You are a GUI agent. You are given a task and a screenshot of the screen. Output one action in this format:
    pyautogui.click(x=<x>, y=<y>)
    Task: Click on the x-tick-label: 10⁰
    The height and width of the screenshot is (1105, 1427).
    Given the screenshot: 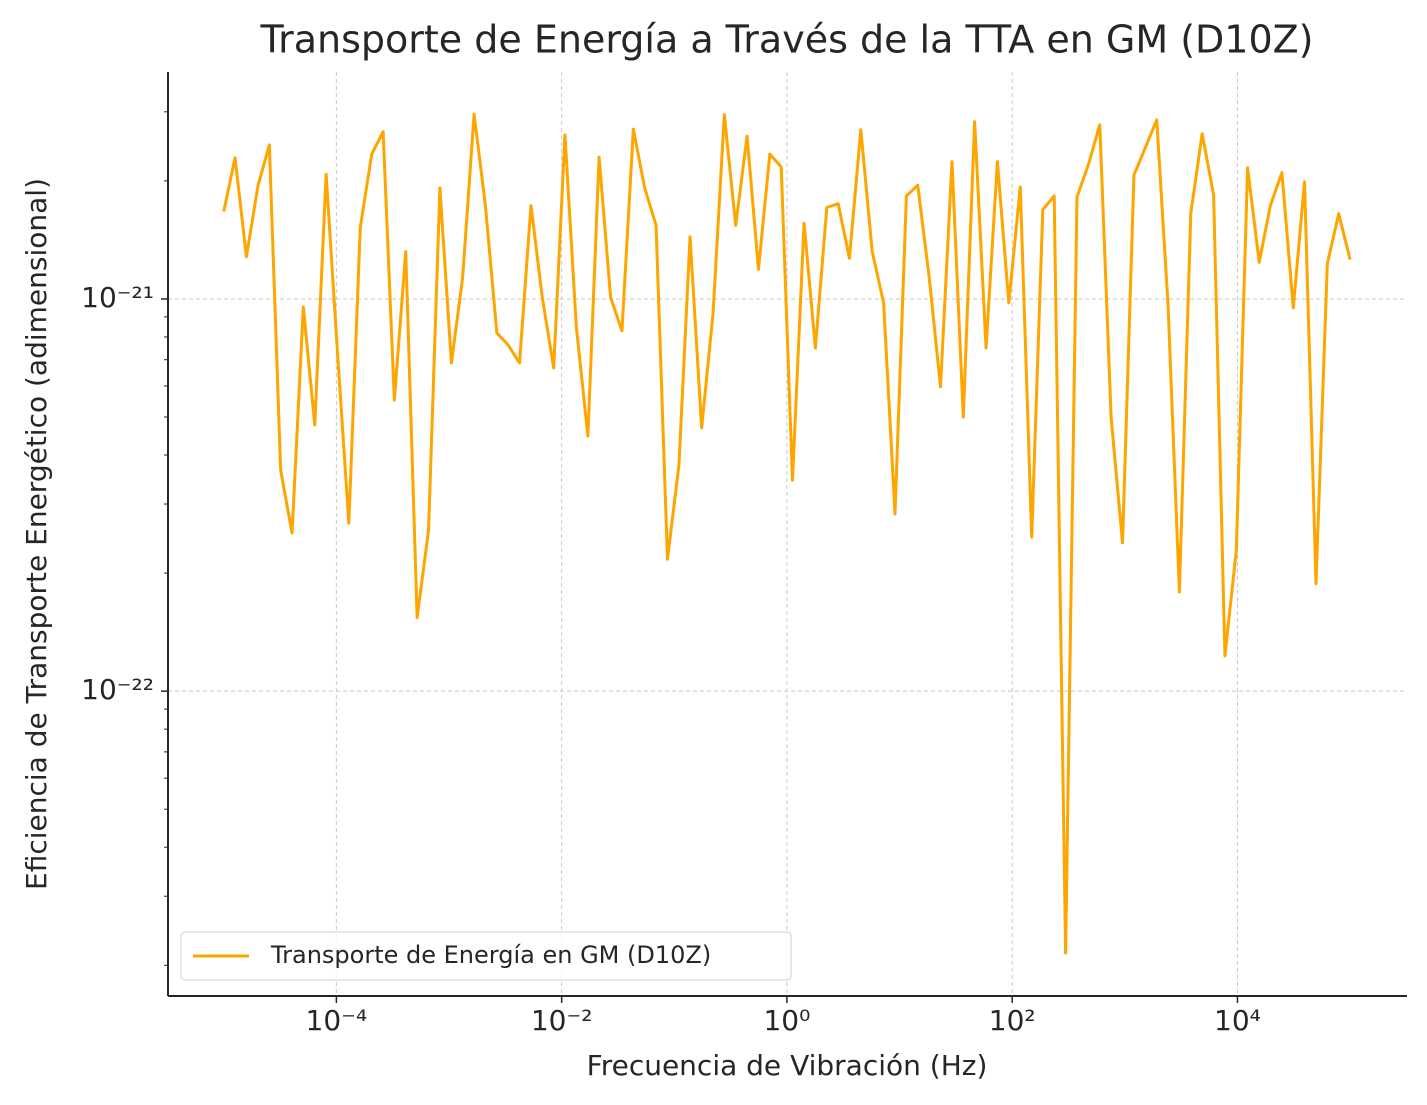 What is the action you would take?
    pyautogui.click(x=786, y=1020)
    